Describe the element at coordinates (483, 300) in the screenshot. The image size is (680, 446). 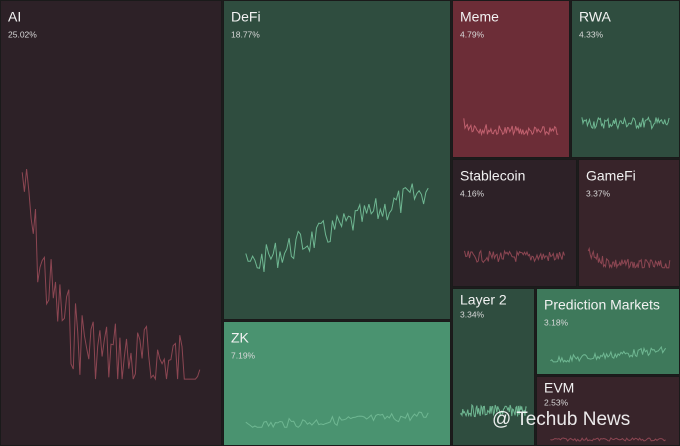
I see `tile-name: Layer 2` at that location.